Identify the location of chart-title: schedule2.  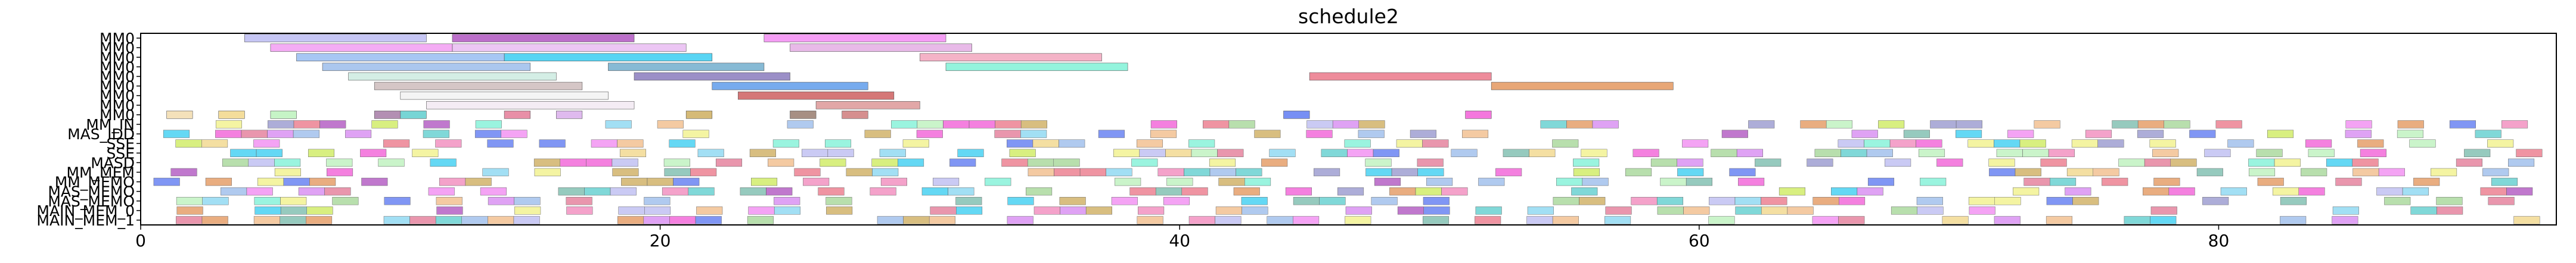
(1349, 16).